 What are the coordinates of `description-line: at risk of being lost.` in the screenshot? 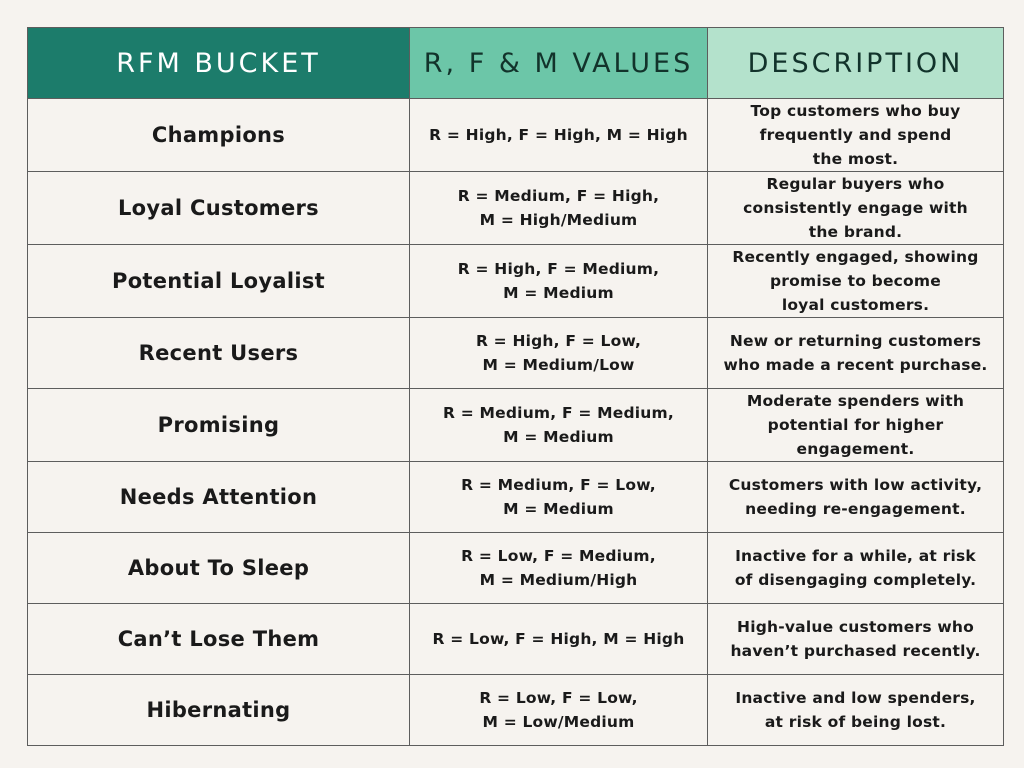 It's located at (855, 722).